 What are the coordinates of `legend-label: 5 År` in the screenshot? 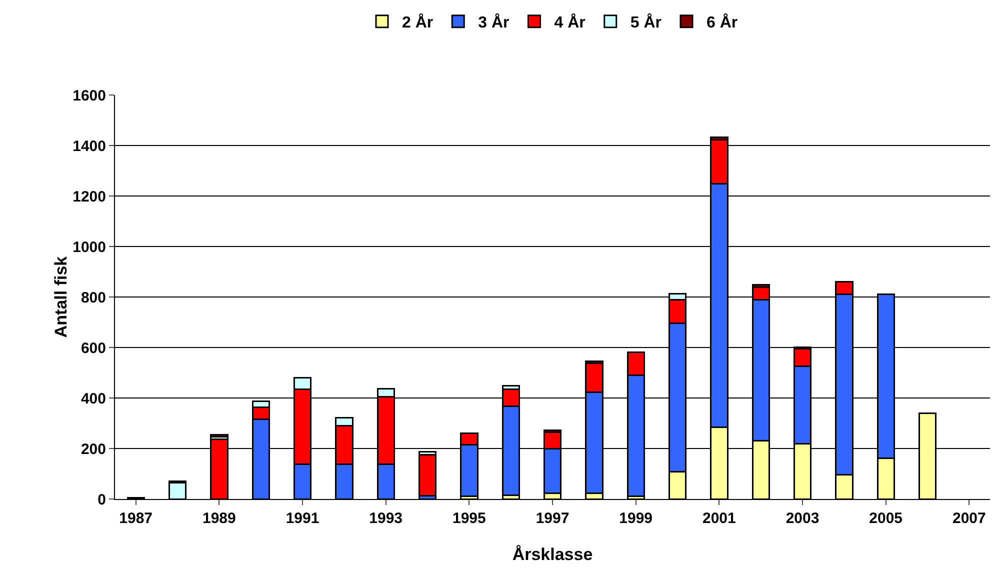 It's located at (646, 22).